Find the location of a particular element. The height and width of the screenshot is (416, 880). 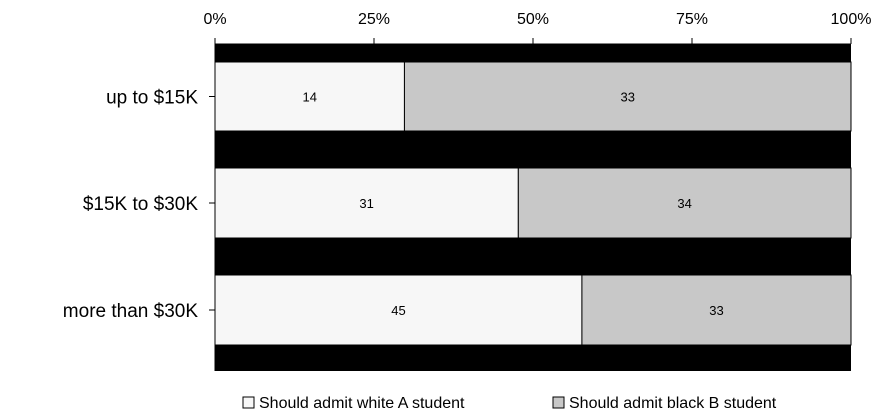

data-label: 14 is located at coordinates (309, 97).